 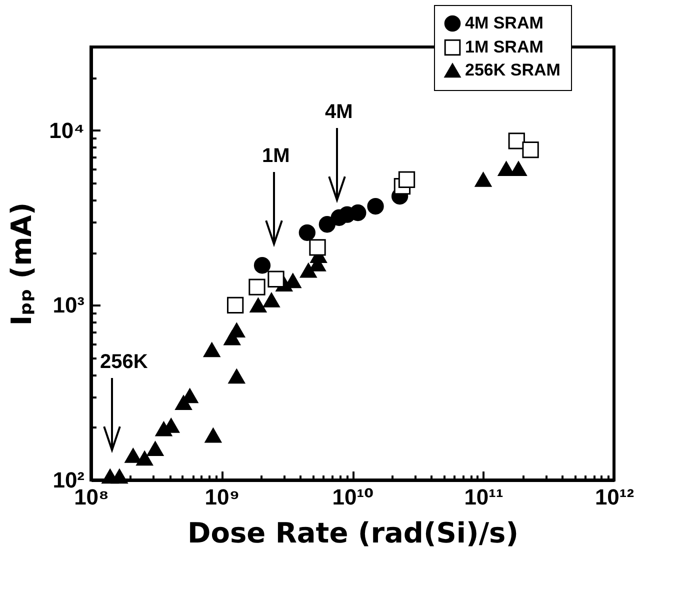 I want to click on x-tick-label: 10¹⁰, so click(x=353, y=497).